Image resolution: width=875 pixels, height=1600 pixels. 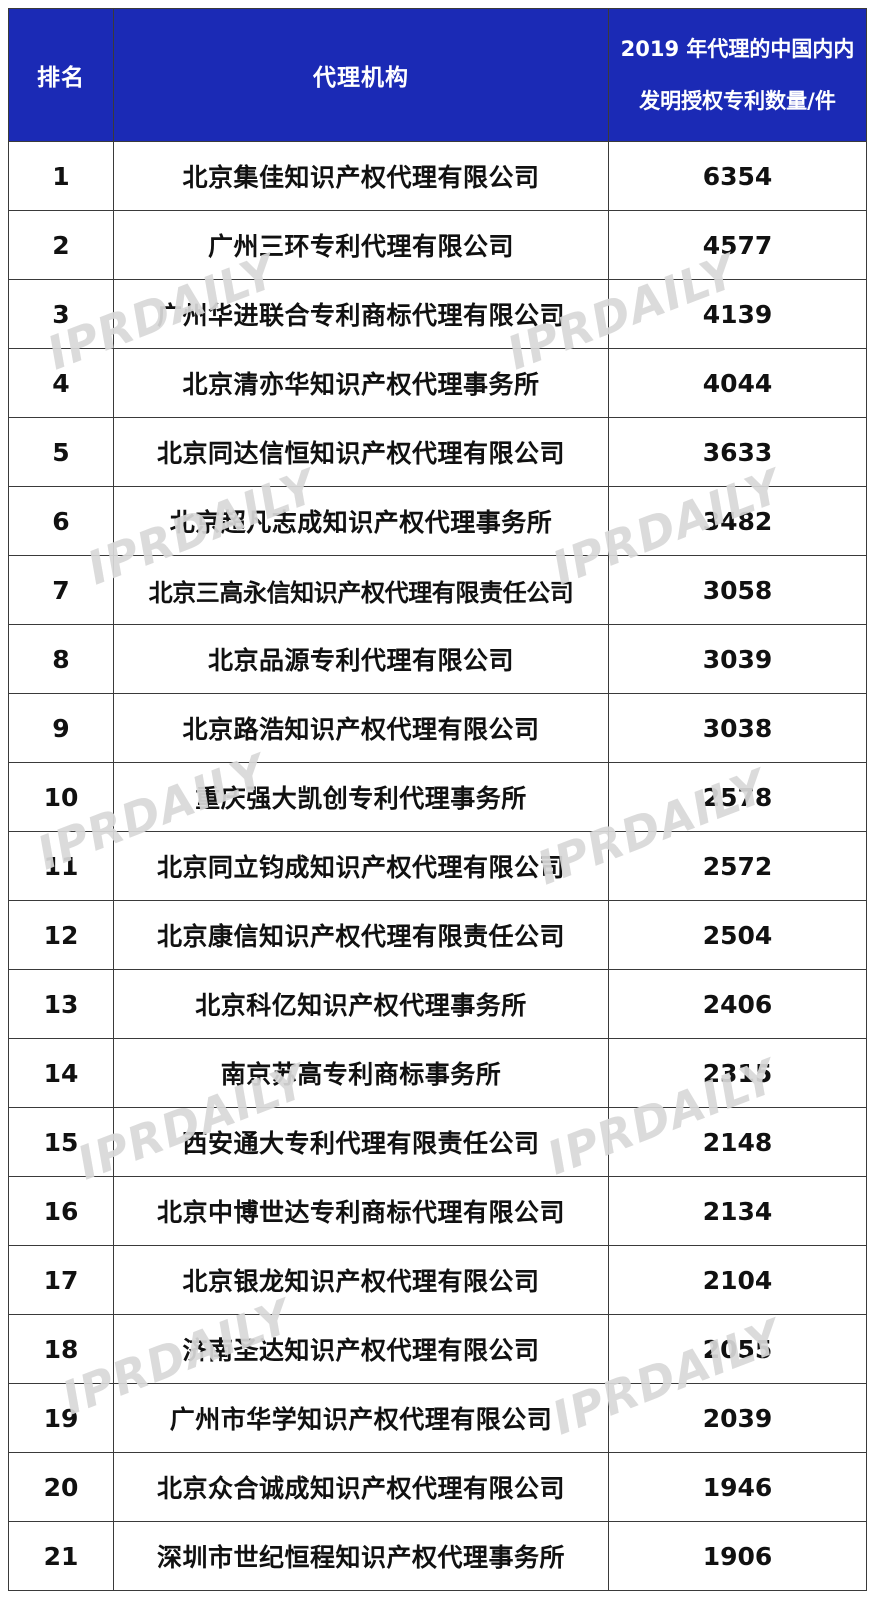 I want to click on cell-rank: 4, so click(x=61, y=383).